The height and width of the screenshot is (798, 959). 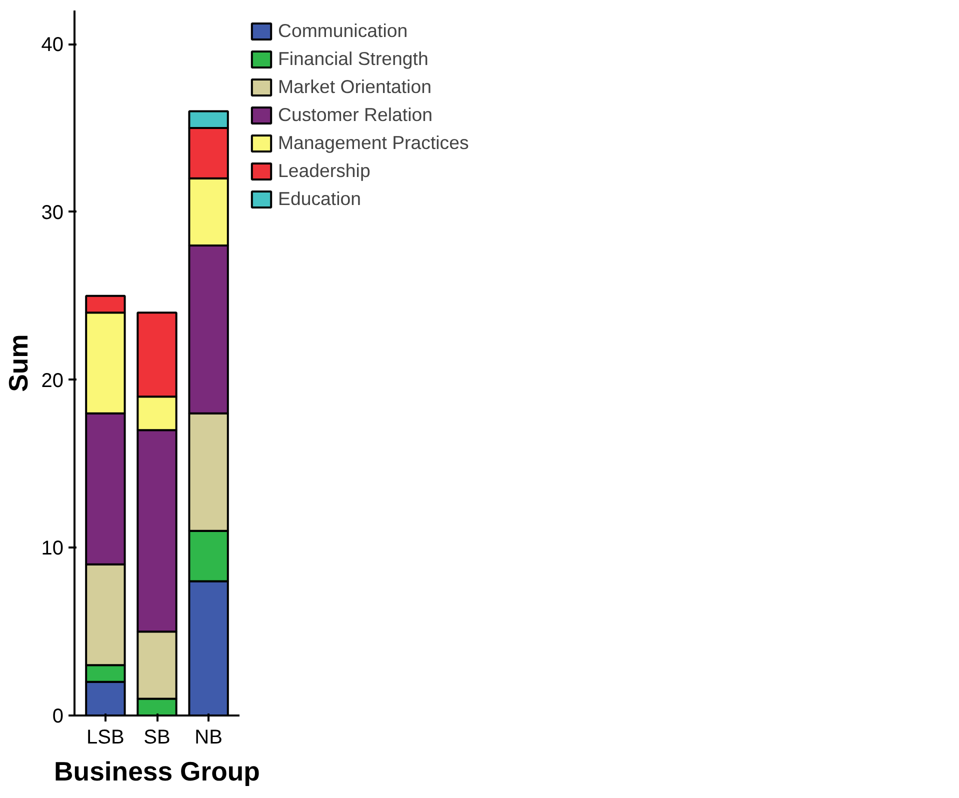 I want to click on y-tick-label: 30, so click(x=52, y=213).